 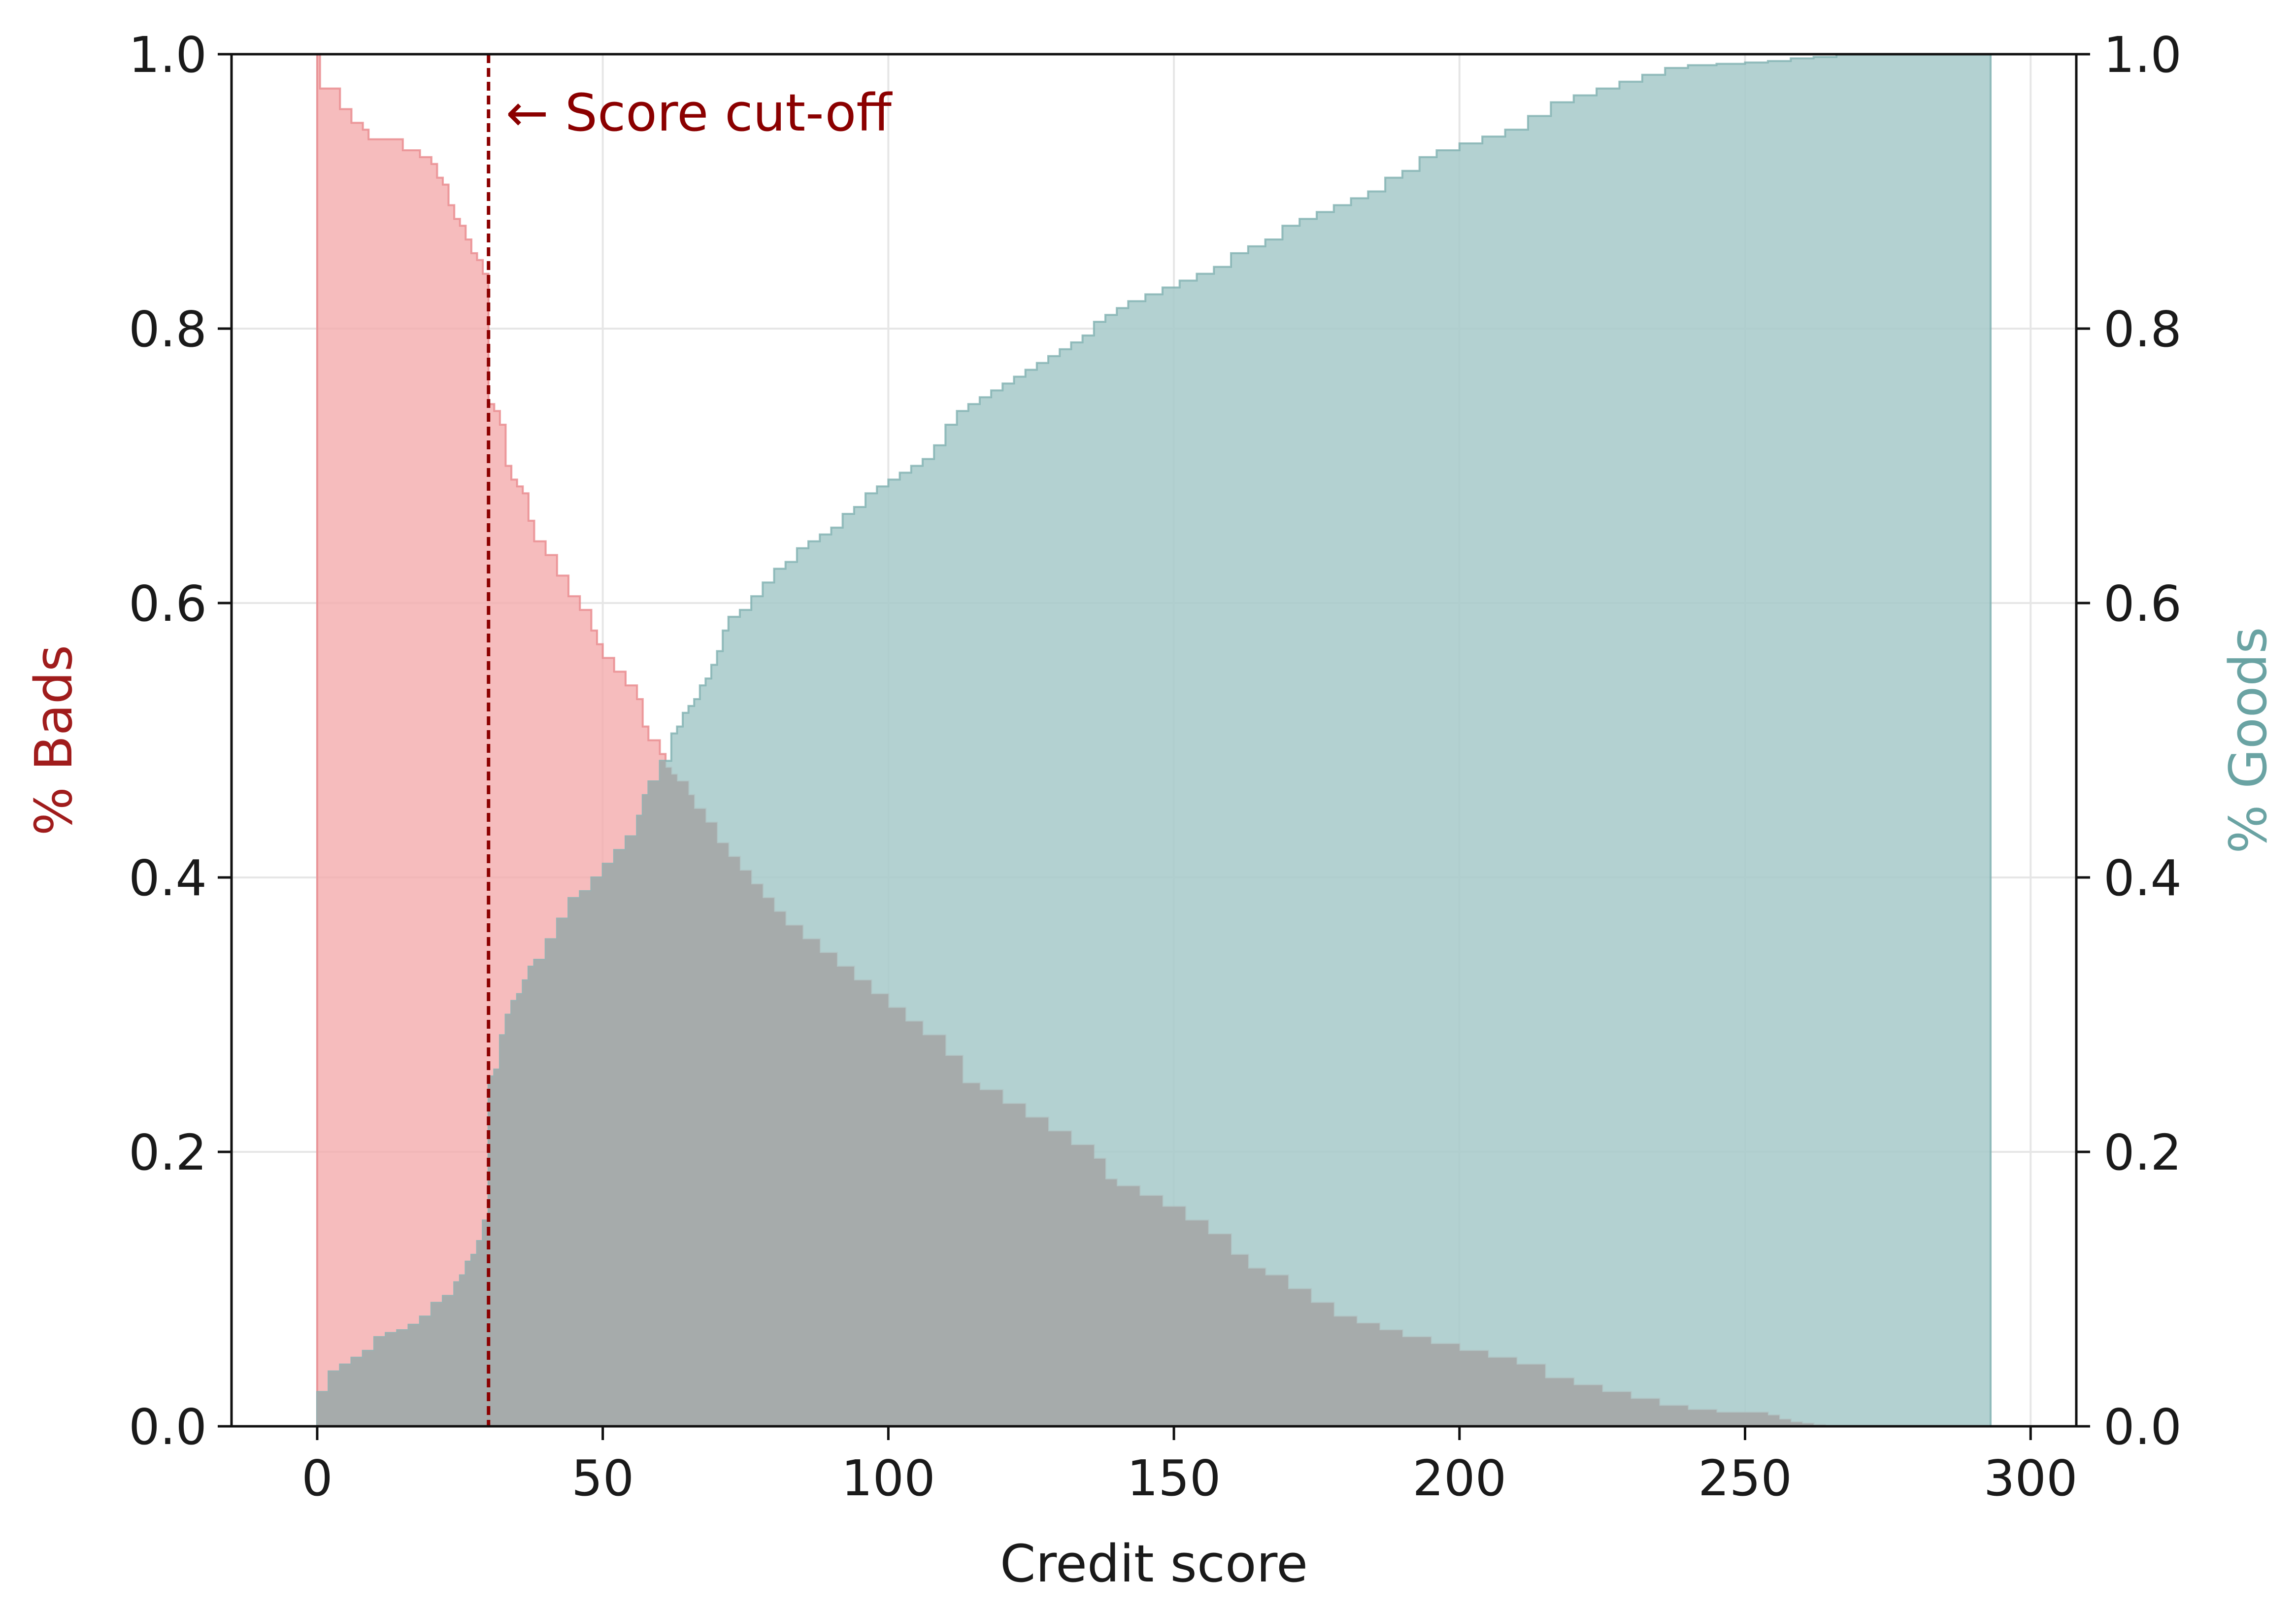 I want to click on left-y-tick-label: 0.8, so click(x=168, y=330).